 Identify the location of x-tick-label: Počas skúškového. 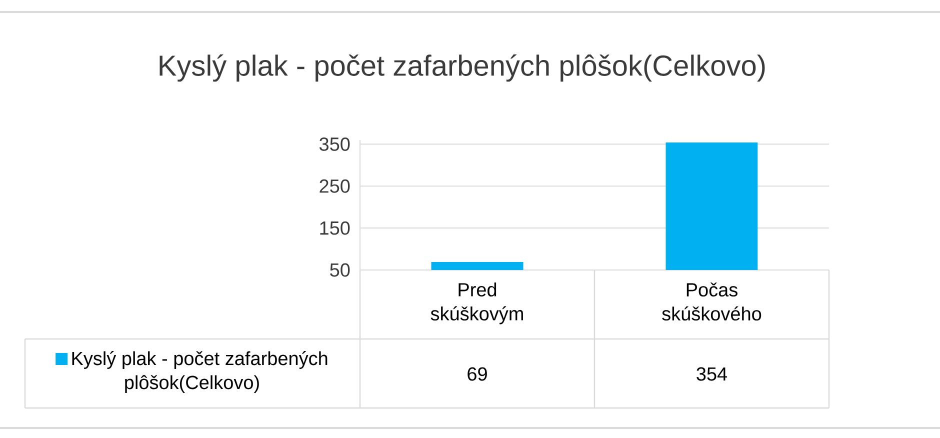
(712, 301).